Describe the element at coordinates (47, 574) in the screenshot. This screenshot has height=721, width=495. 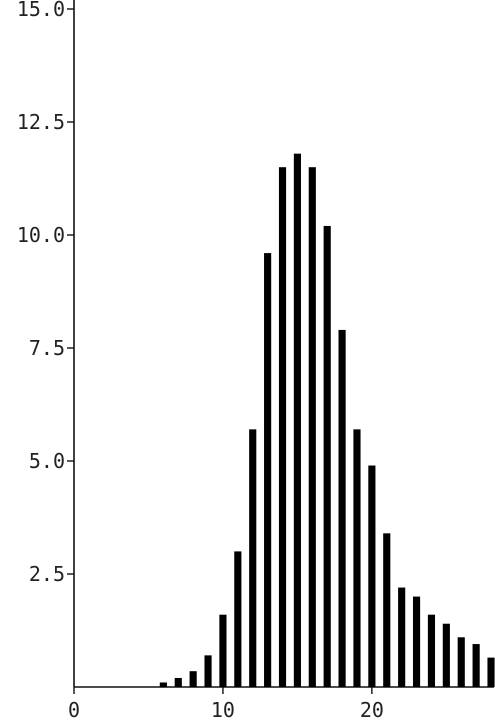
I see `y-tick-label: 2.5` at that location.